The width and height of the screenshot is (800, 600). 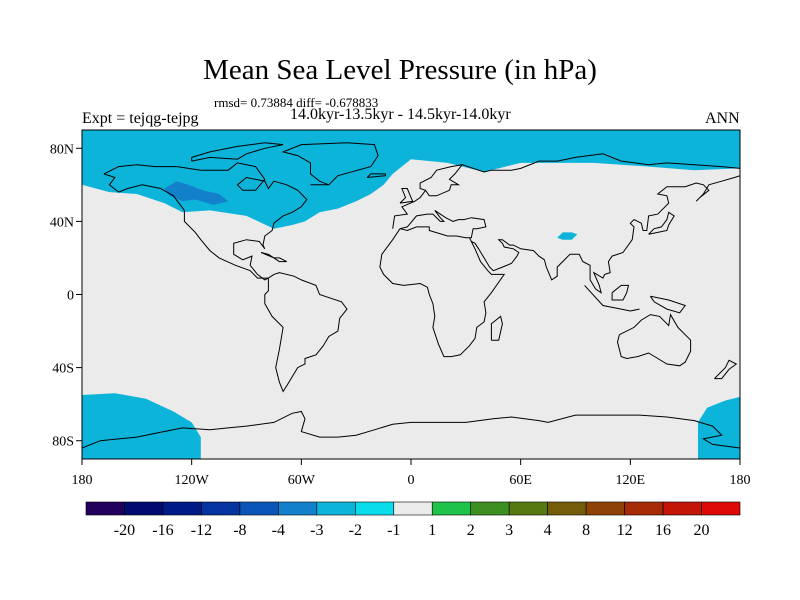 What do you see at coordinates (302, 480) in the screenshot?
I see `x-tick-label: 60W` at bounding box center [302, 480].